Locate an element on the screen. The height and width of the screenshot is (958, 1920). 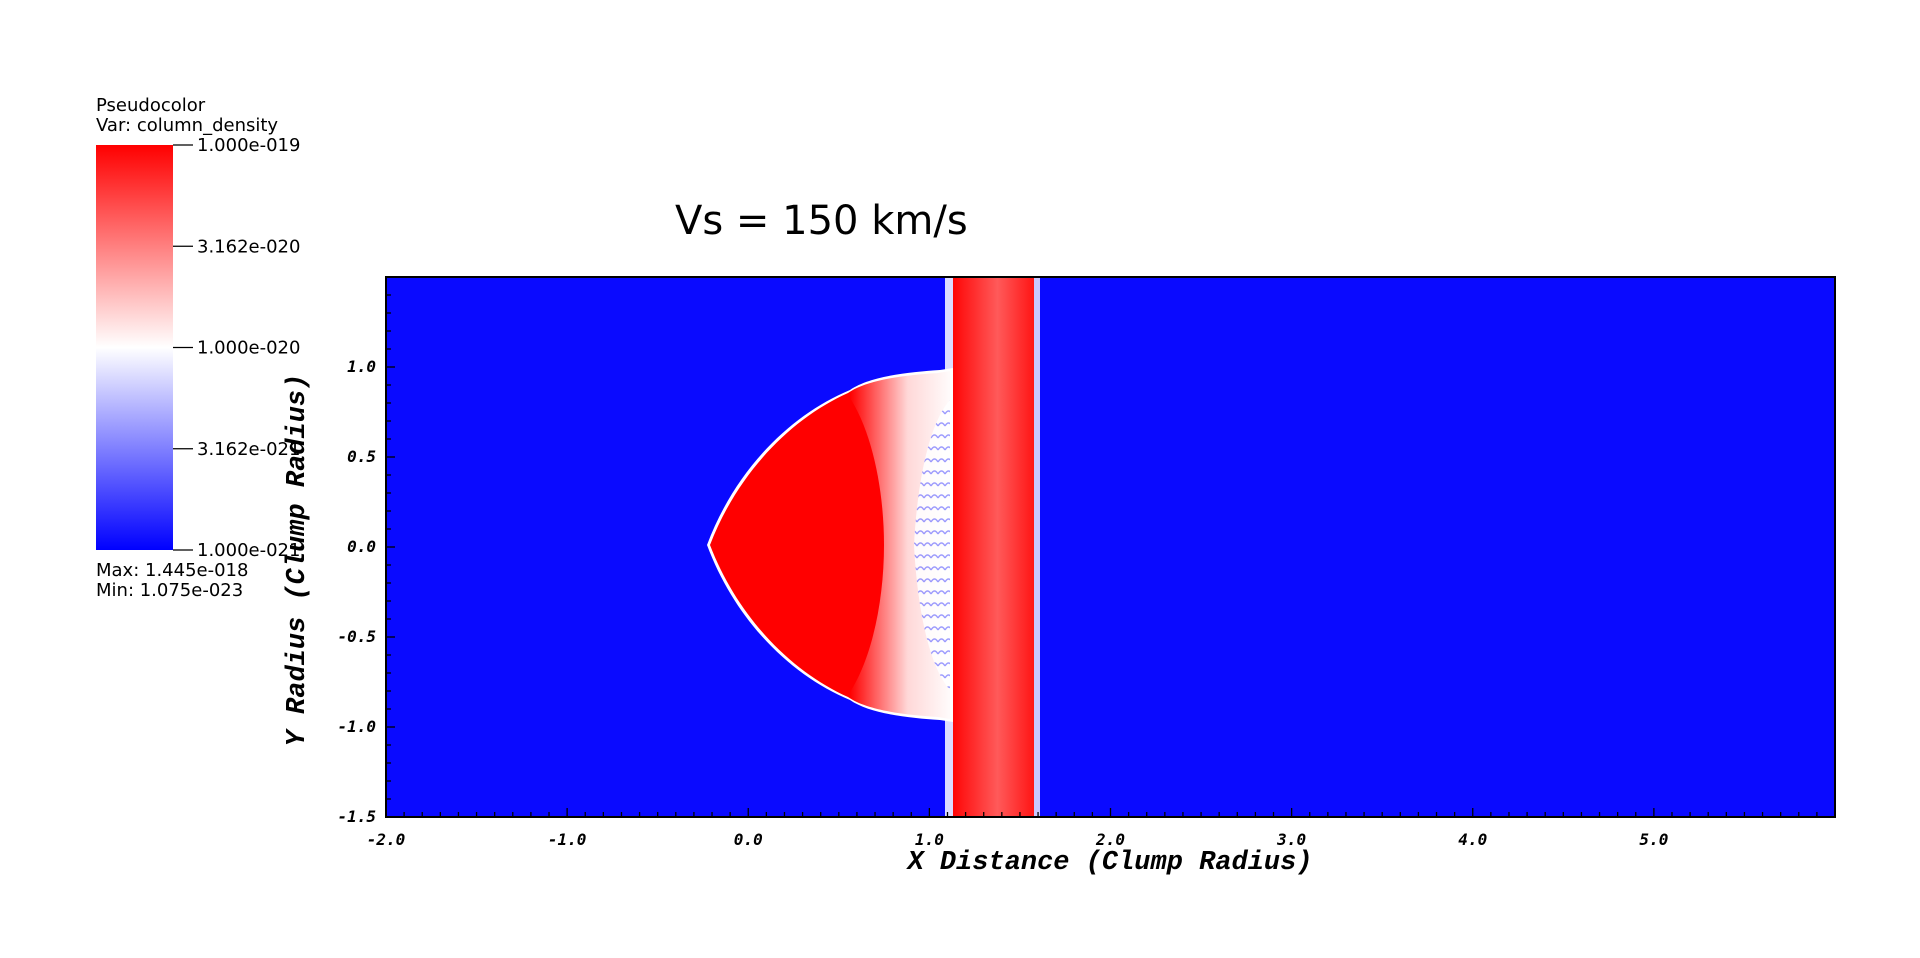
x-tick-label: 0.0 is located at coordinates (748, 839).